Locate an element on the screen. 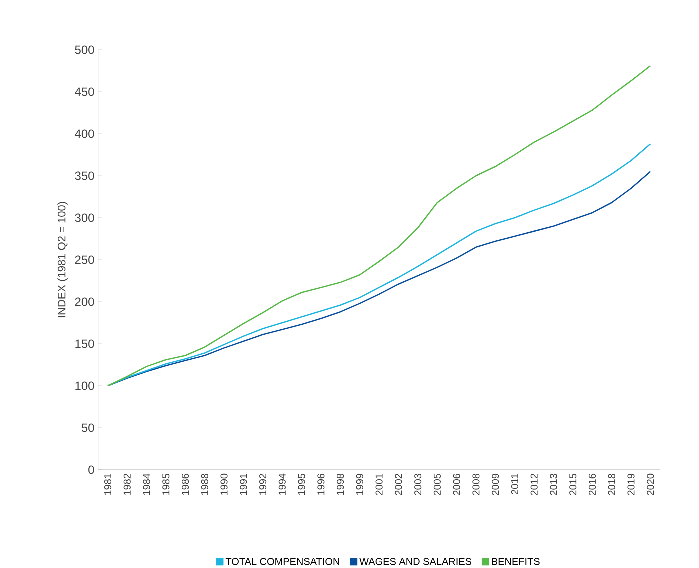 The height and width of the screenshot is (568, 699). x-tick-label: 2005 is located at coordinates (437, 485).